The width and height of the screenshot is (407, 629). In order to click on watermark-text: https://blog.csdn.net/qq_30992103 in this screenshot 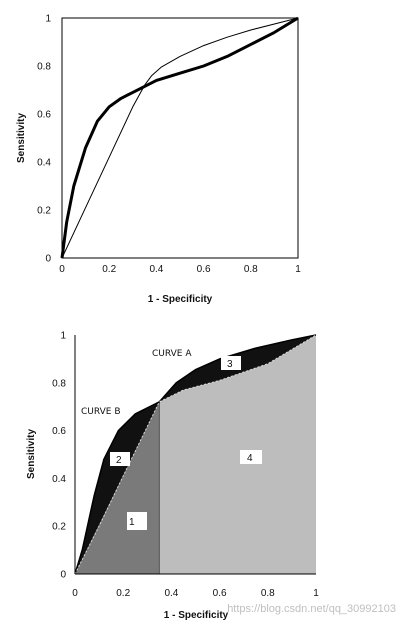, I will do `click(311, 609)`.